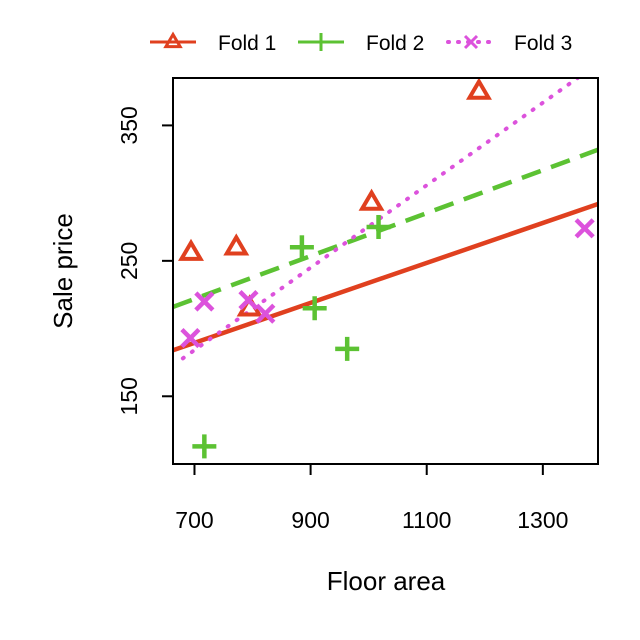 This screenshot has height=640, width=640. I want to click on y-axis: 150 250 350, so click(145, 260).